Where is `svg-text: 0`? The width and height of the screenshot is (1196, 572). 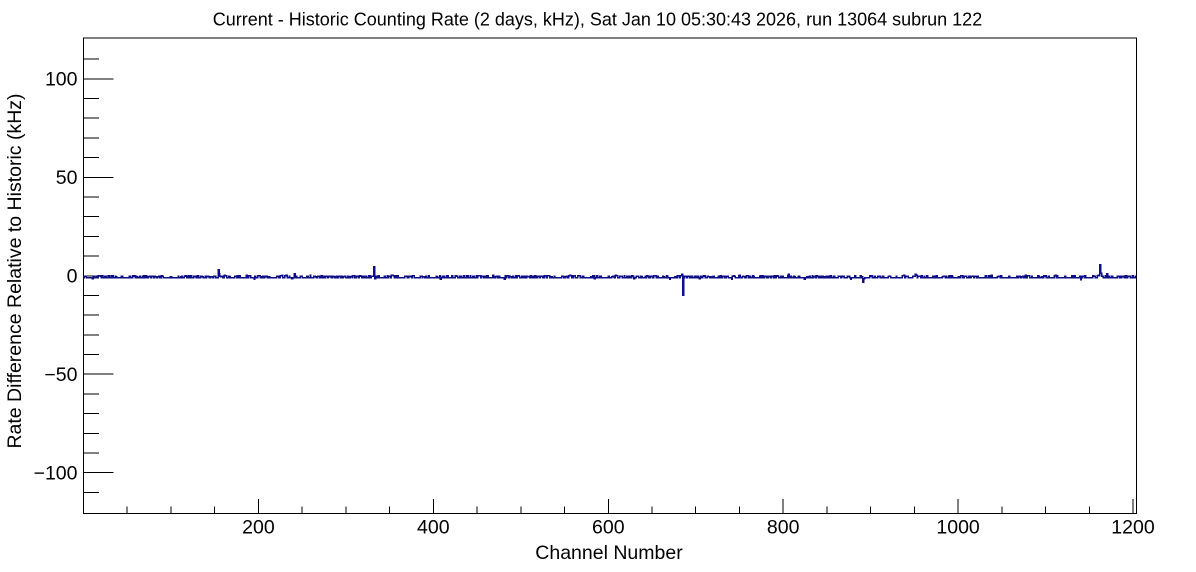 svg-text: 0 is located at coordinates (72, 277).